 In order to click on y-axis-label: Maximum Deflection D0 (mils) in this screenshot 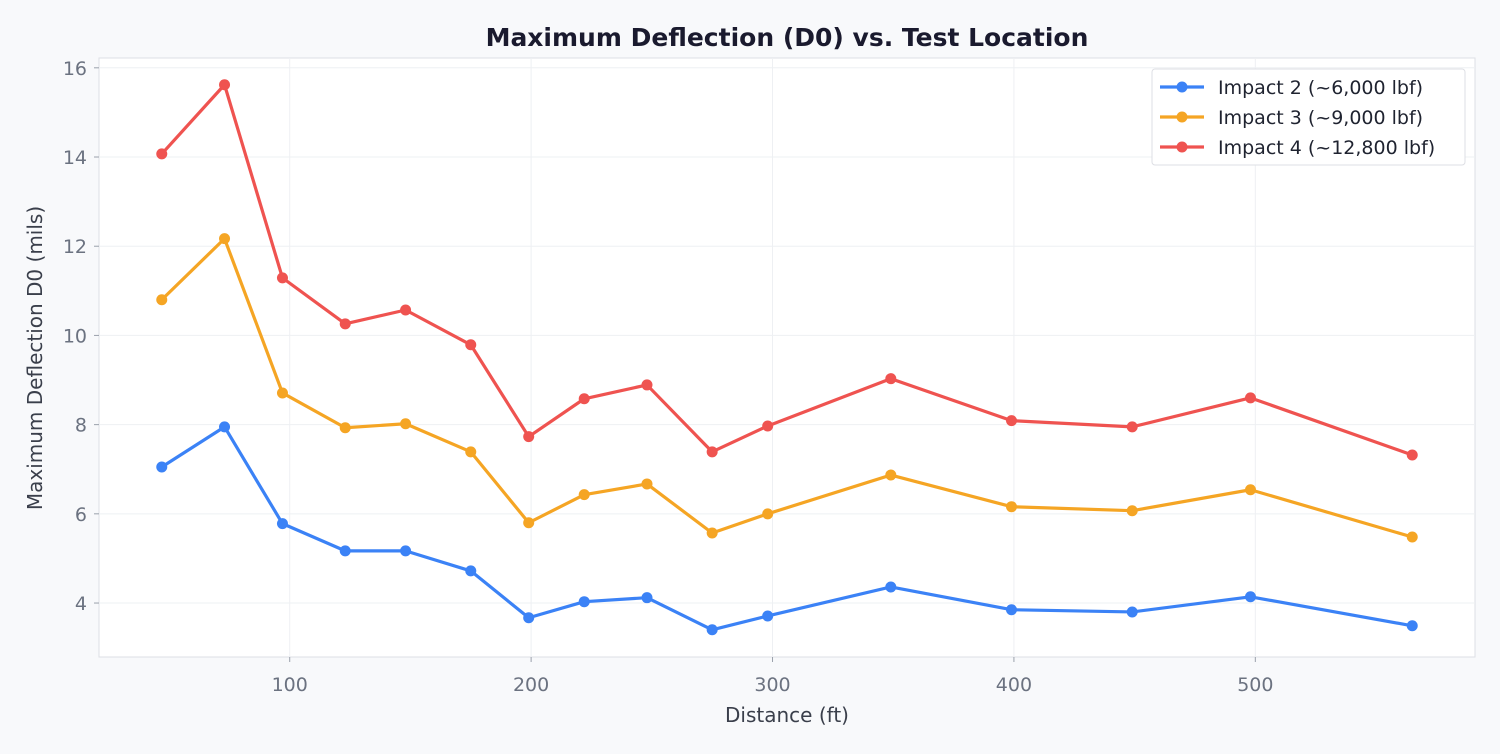, I will do `click(35, 358)`.